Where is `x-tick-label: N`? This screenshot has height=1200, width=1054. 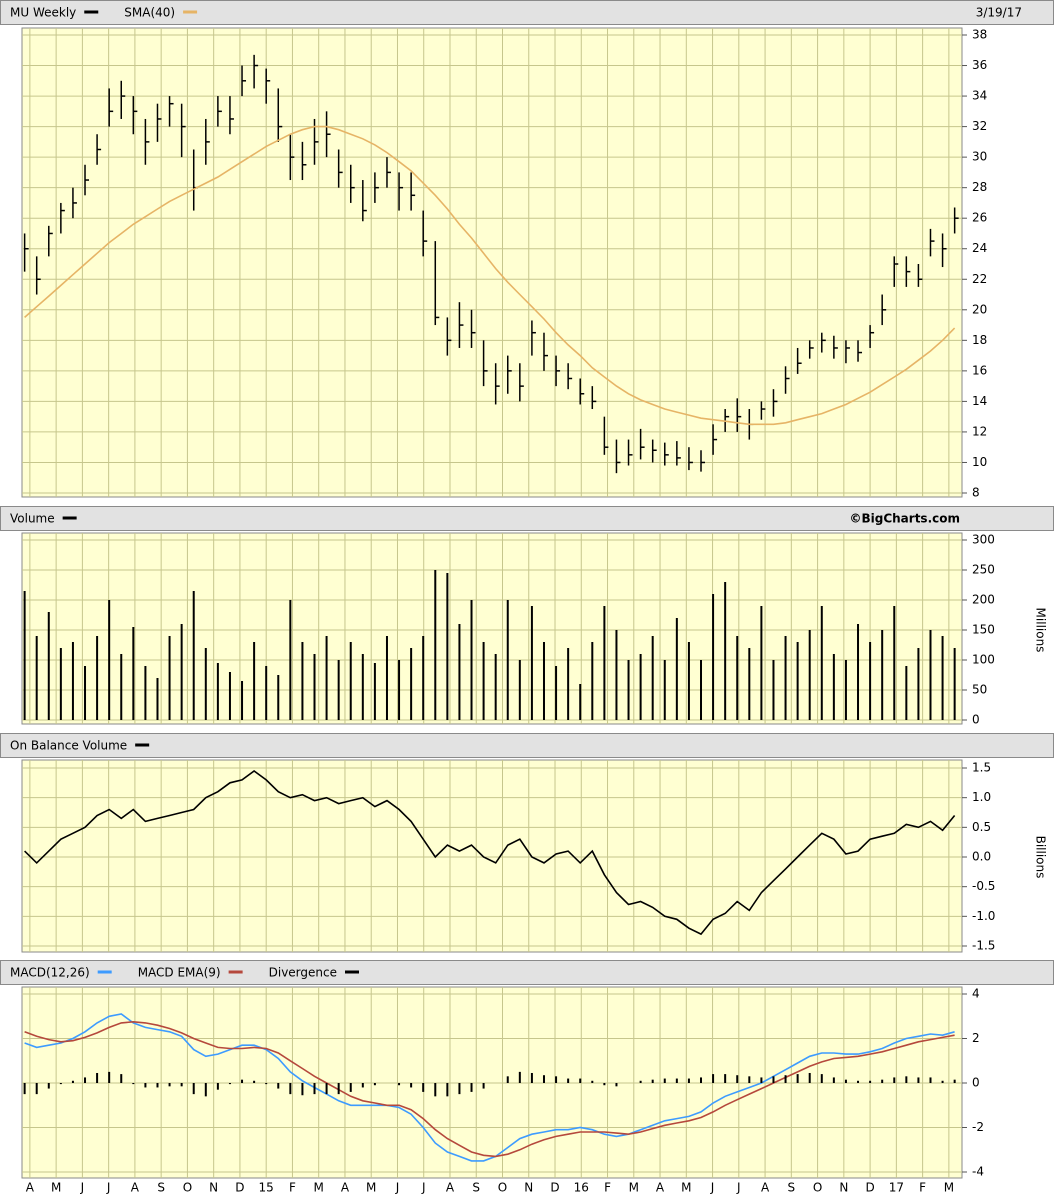
x-tick-label: N is located at coordinates (528, 1188).